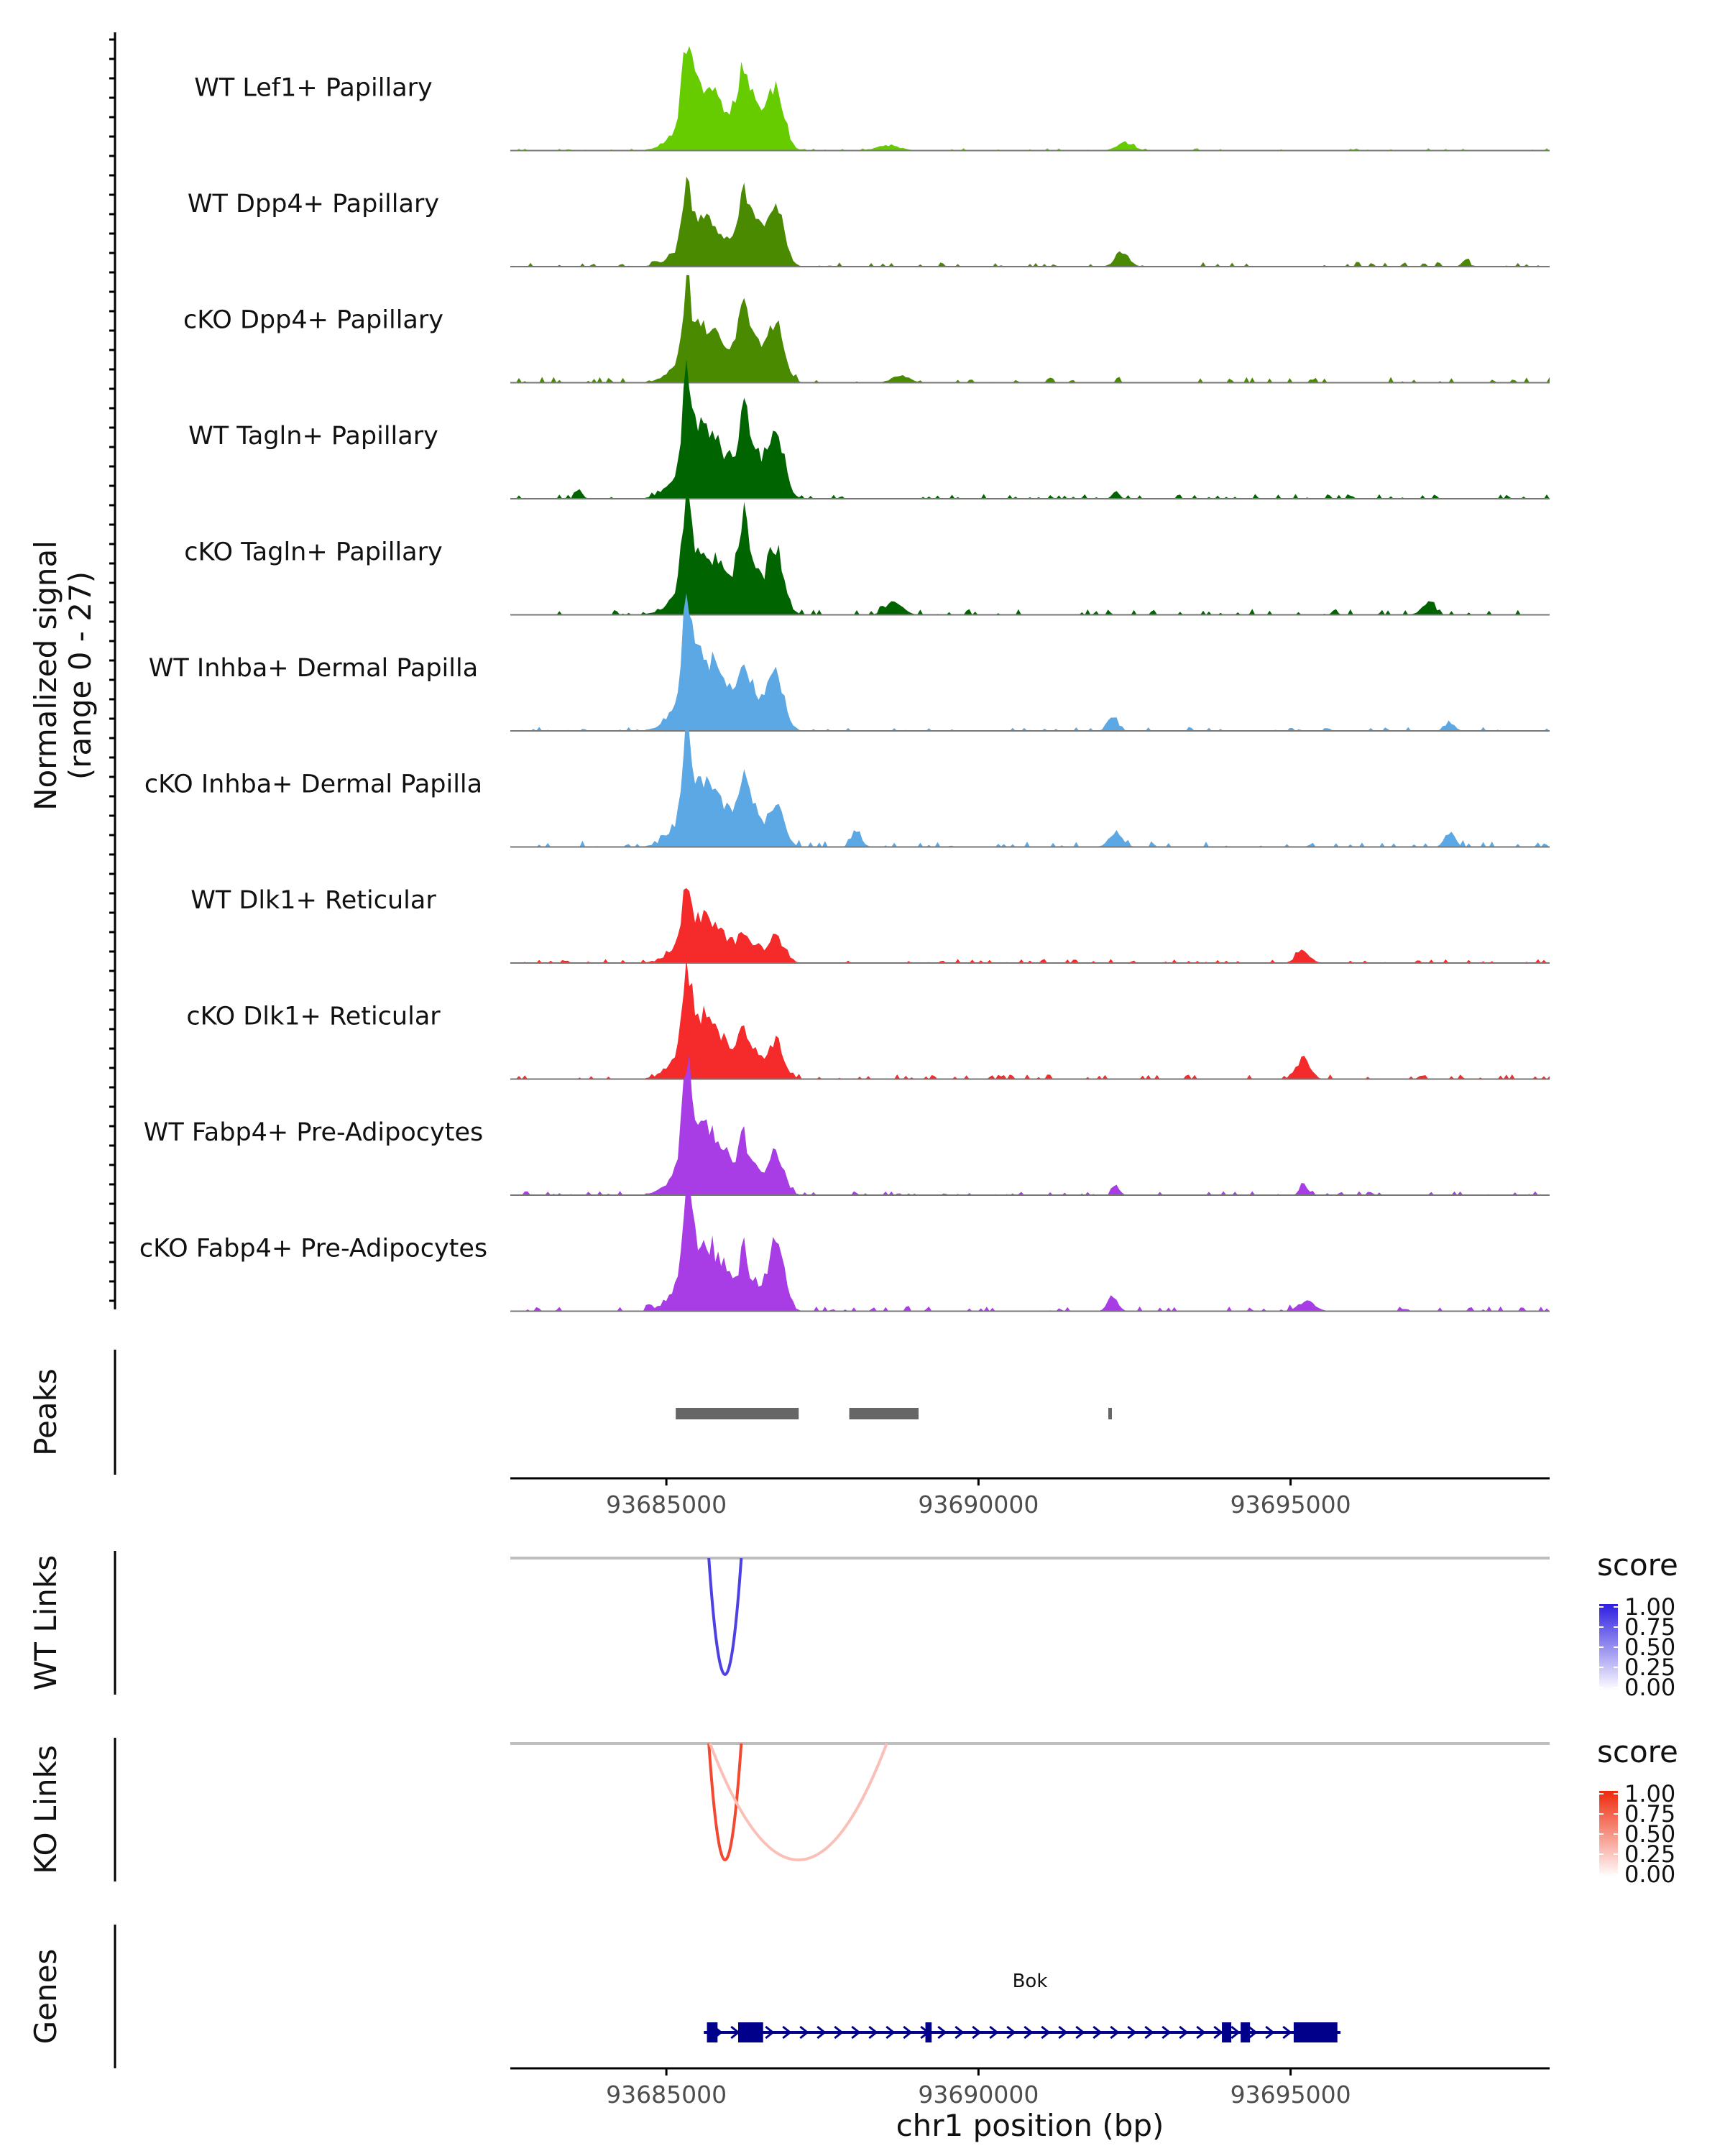  I want to click on ko-score-legend: score 1.000.750.500.250.00, so click(1637, 1811).